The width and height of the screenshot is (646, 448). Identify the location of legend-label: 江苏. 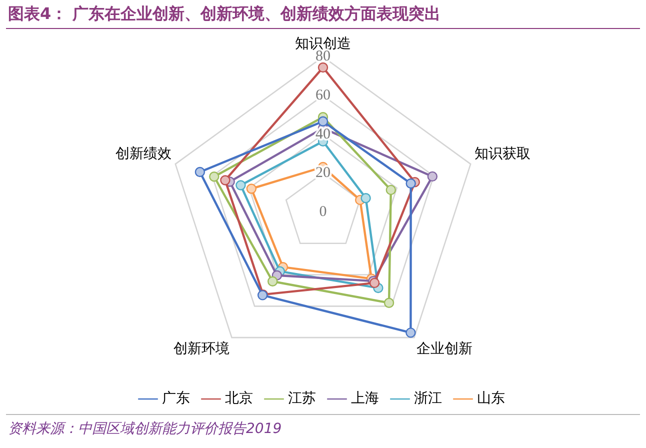
(302, 398).